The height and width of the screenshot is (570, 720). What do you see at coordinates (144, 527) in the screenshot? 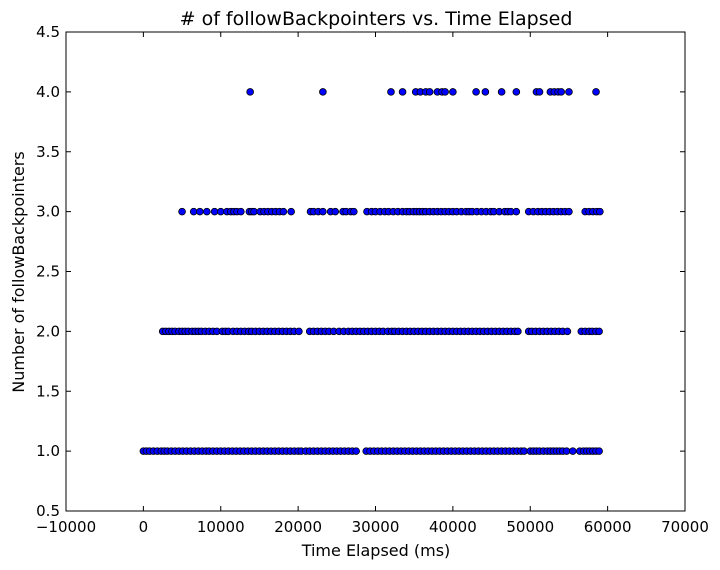
I see `x-tick-label: 0` at bounding box center [144, 527].